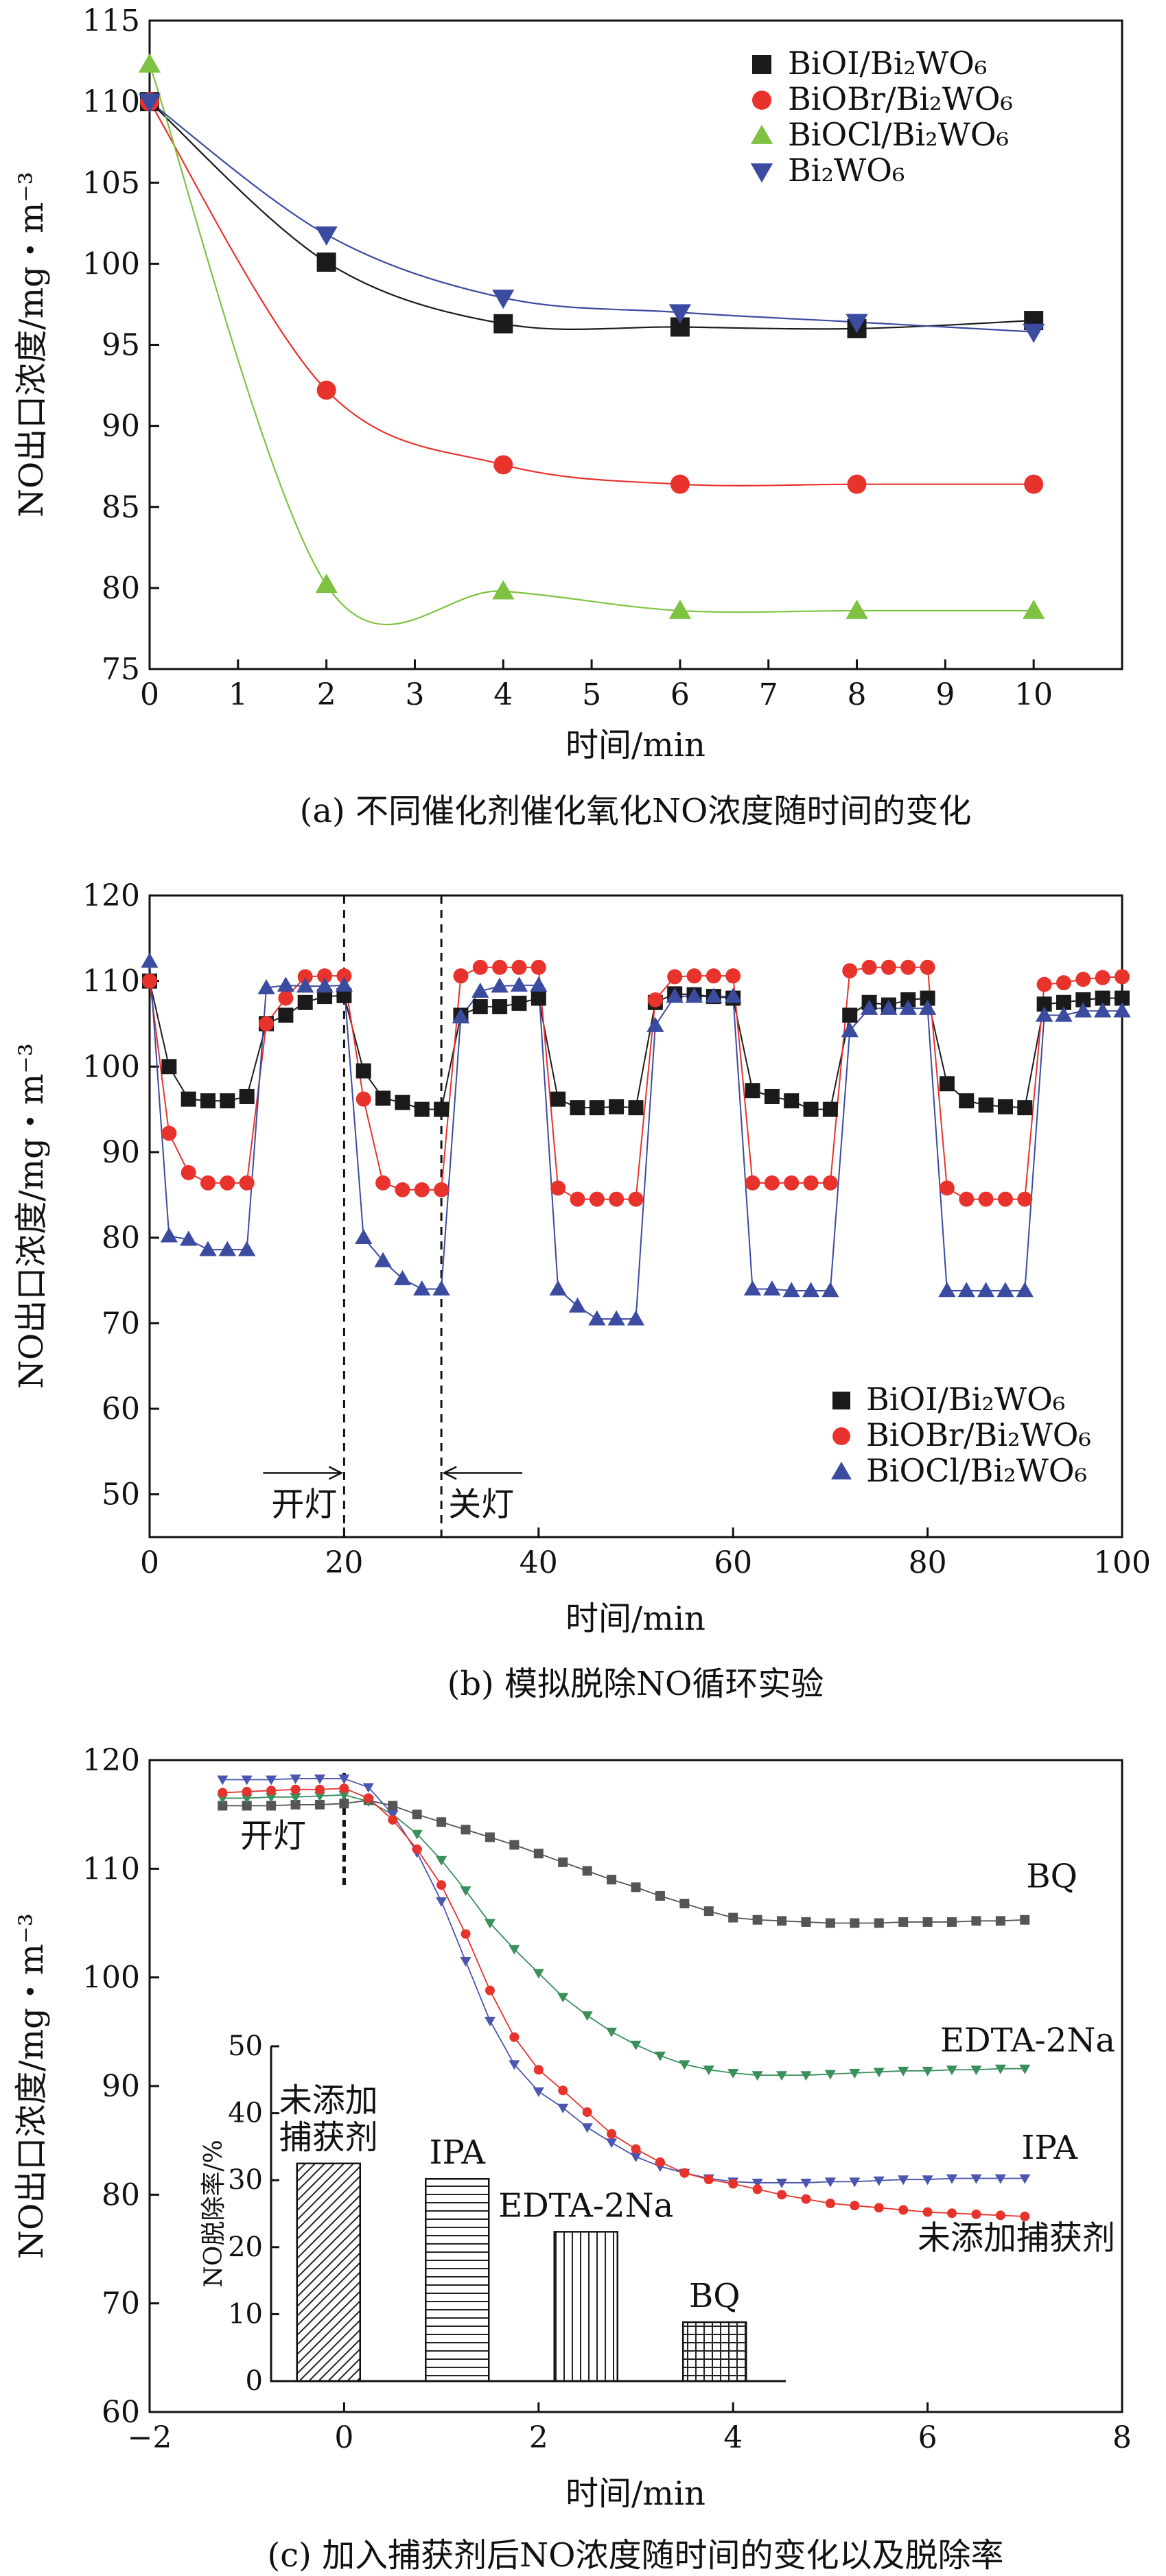 Image resolution: width=1166 pixels, height=2576 pixels. What do you see at coordinates (245, 2180) in the screenshot?
I see `inset-y-tick-label: 30` at bounding box center [245, 2180].